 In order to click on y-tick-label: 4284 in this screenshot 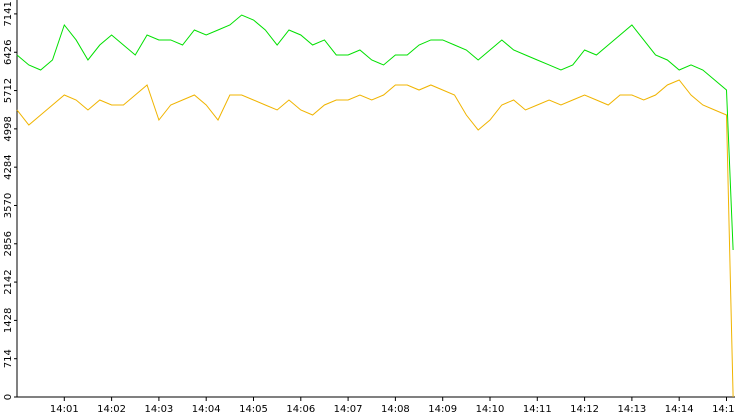, I will do `click(8, 166)`.